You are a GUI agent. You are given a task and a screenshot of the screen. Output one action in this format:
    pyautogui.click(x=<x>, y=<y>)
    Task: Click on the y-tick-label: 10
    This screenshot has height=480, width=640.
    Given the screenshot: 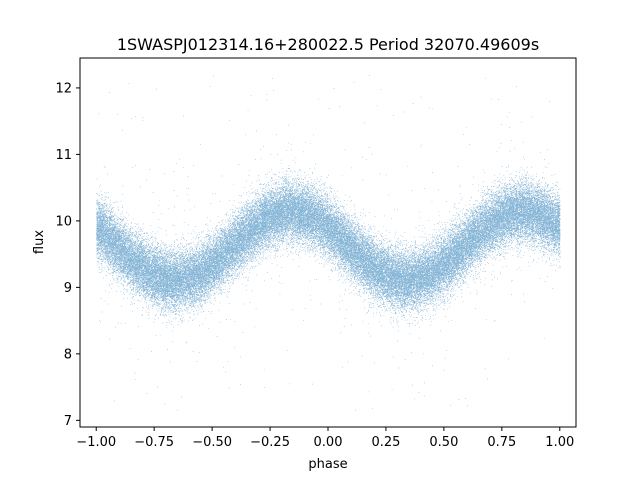 What is the action you would take?
    pyautogui.click(x=63, y=221)
    